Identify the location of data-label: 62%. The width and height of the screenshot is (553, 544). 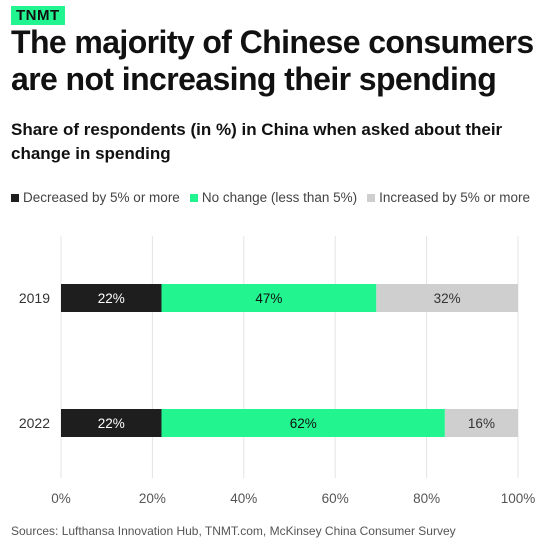
(303, 423).